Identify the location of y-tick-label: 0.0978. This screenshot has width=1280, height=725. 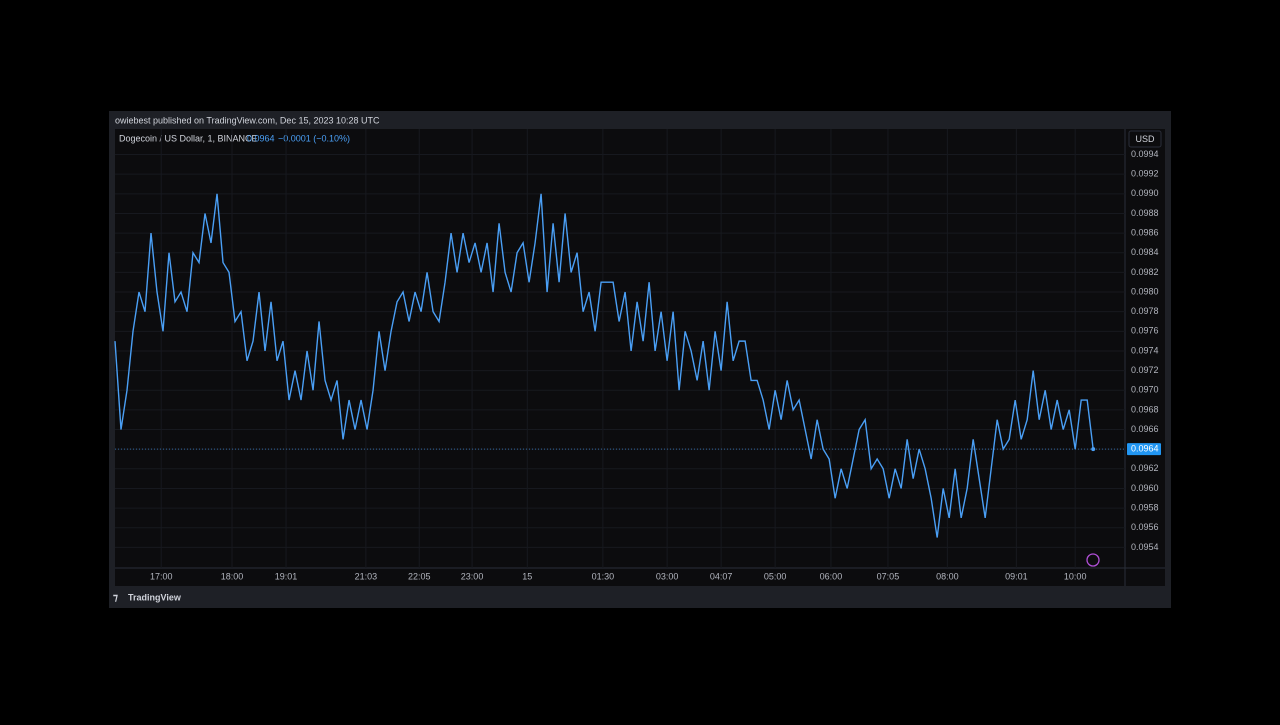
(1145, 311).